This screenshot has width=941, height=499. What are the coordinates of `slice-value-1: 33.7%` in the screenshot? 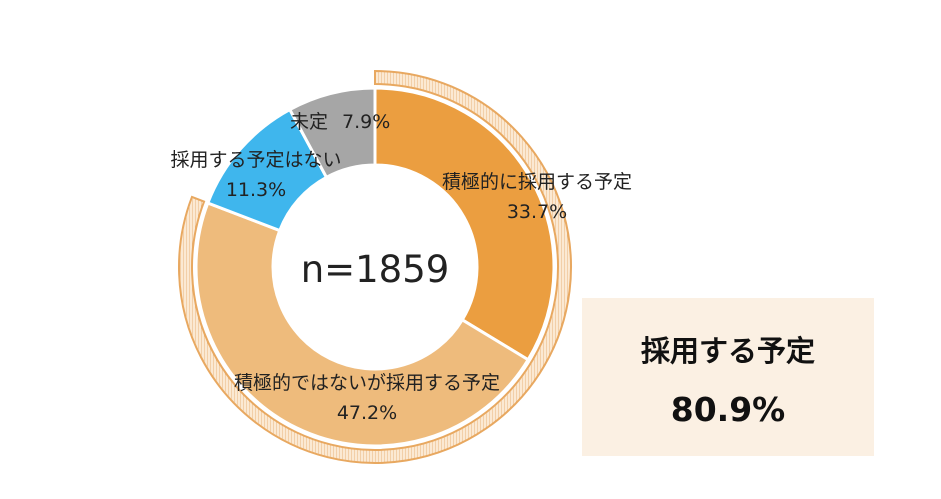 It's located at (537, 212).